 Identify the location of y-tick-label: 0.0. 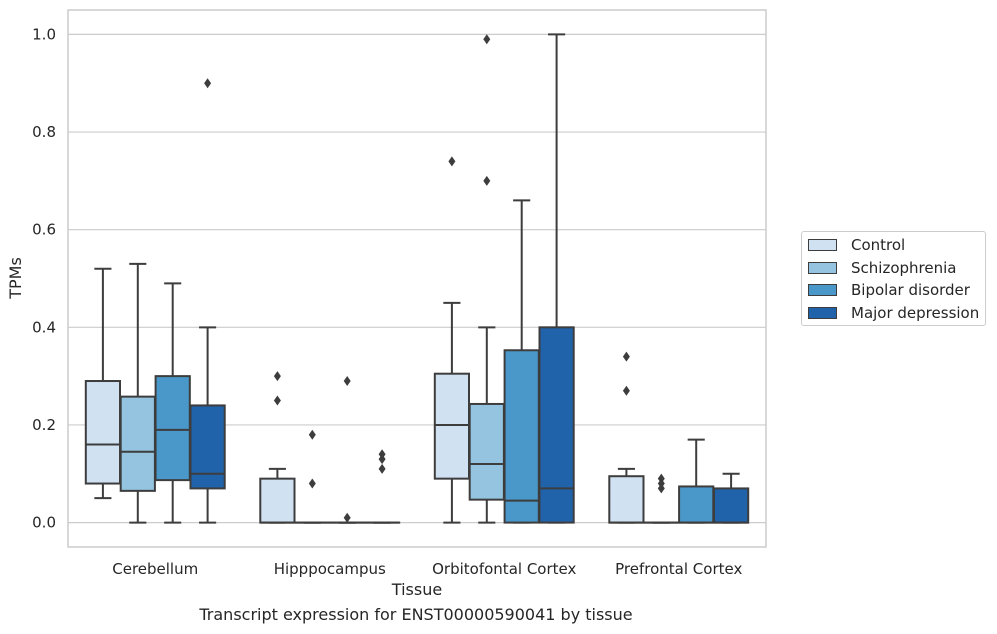
(44, 523).